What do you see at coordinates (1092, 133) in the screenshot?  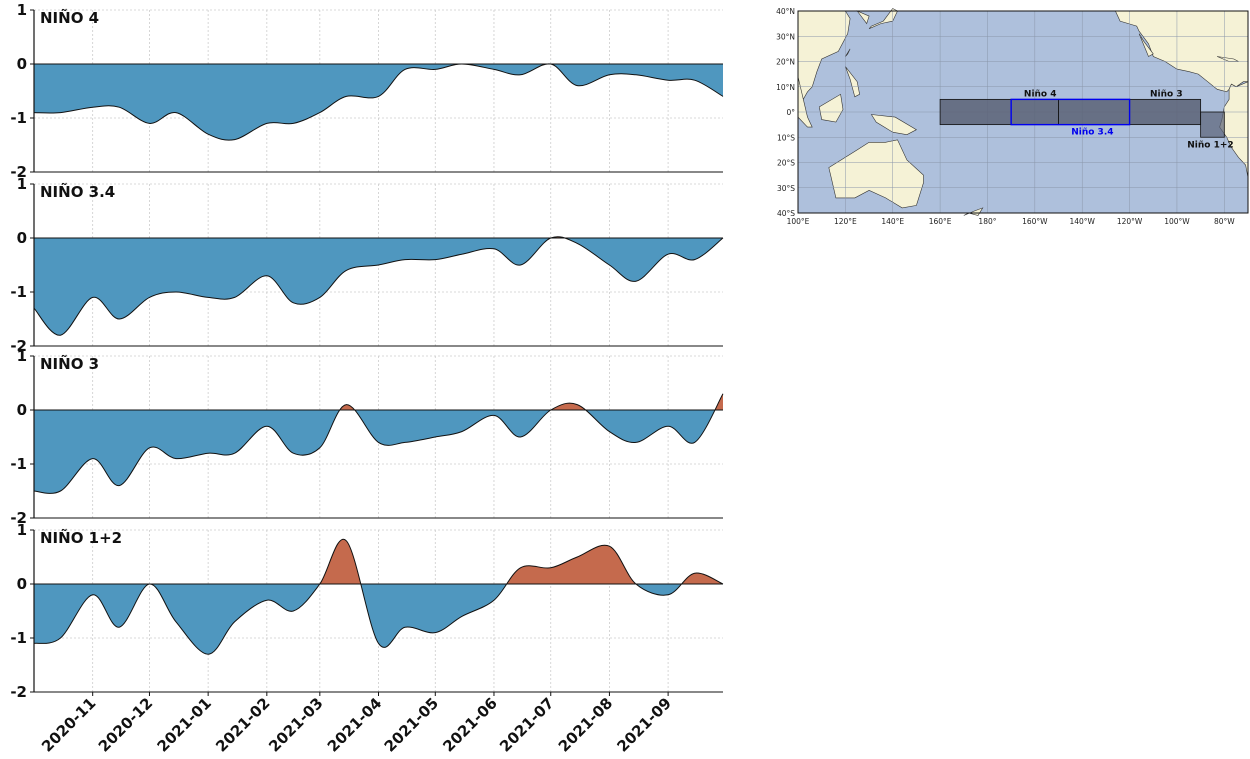 I see `nino34-label: Niño 3.4` at bounding box center [1092, 133].